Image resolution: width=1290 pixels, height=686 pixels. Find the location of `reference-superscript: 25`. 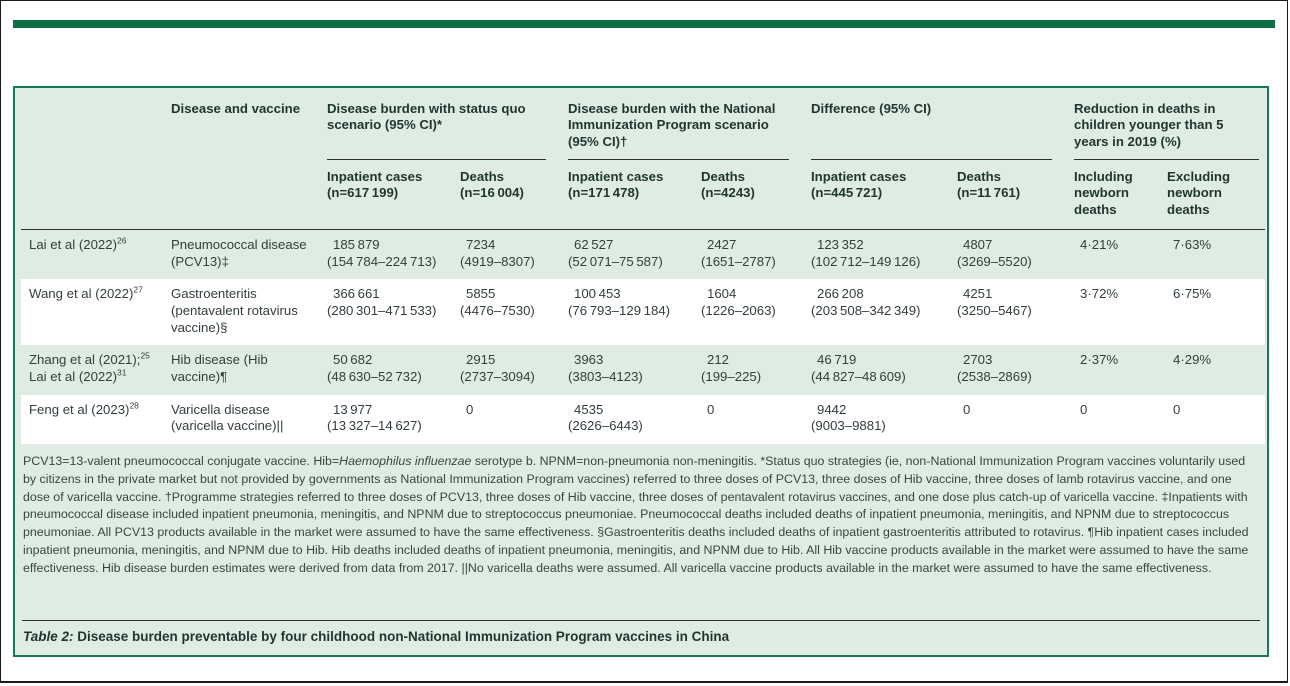

reference-superscript: 25 is located at coordinates (145, 355).